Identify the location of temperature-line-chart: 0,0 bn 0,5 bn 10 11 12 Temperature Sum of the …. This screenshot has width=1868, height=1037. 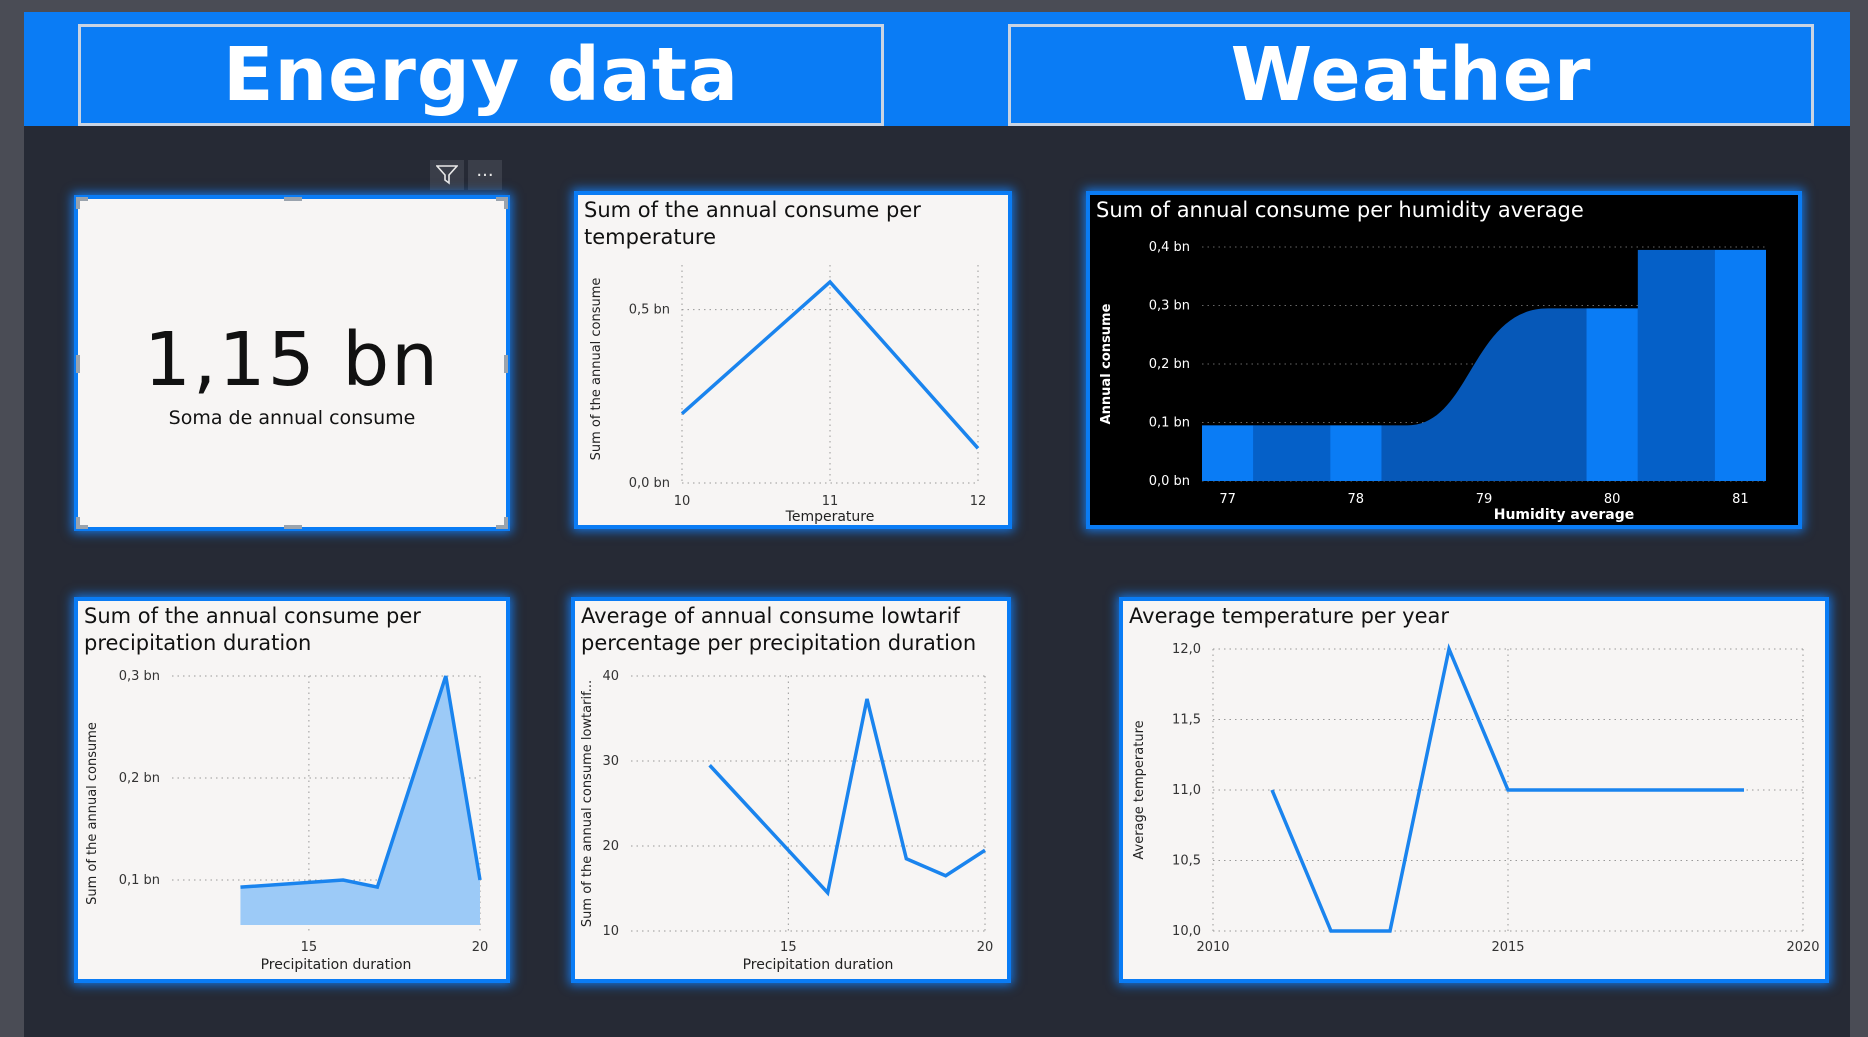
(788, 395).